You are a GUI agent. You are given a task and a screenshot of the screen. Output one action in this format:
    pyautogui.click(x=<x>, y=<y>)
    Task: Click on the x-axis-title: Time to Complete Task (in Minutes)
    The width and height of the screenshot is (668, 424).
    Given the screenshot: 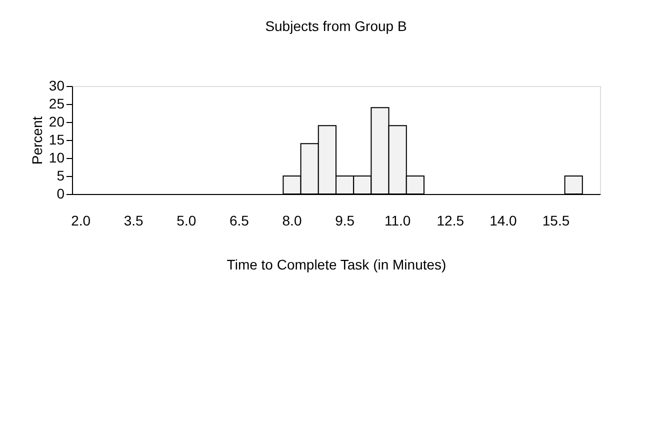 What is the action you would take?
    pyautogui.click(x=336, y=264)
    